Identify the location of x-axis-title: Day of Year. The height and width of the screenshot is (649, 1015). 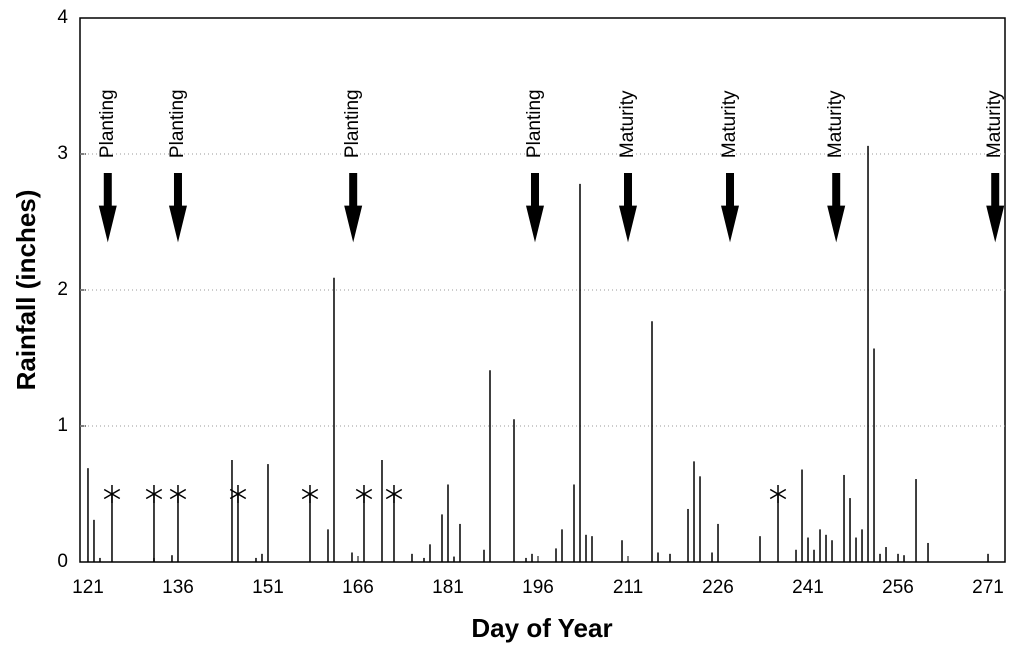
(541, 628).